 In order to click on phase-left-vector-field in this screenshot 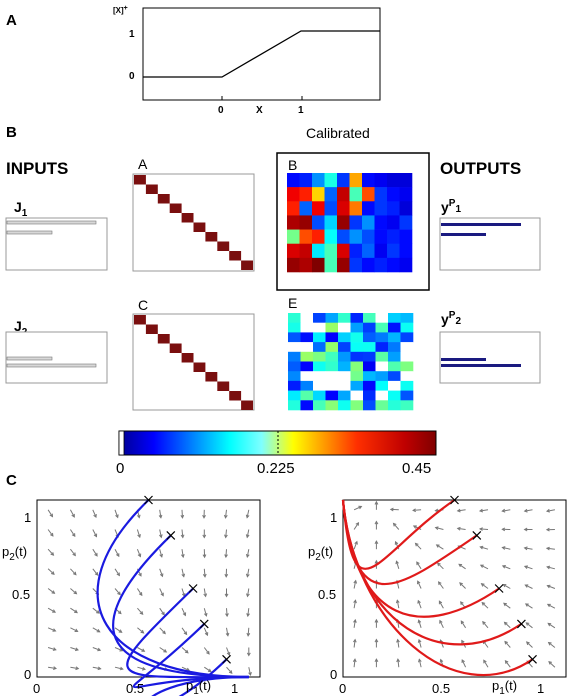, I will do `click(149, 593)`.